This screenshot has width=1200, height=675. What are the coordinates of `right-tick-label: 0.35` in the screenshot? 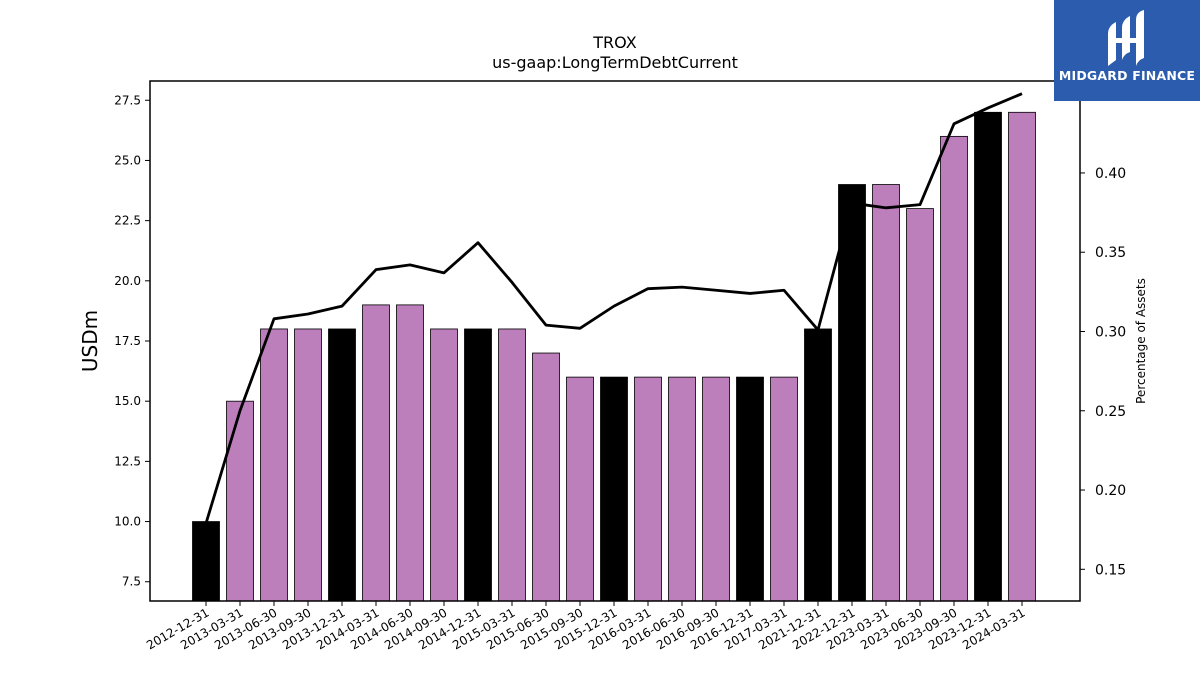 It's located at (1110, 253).